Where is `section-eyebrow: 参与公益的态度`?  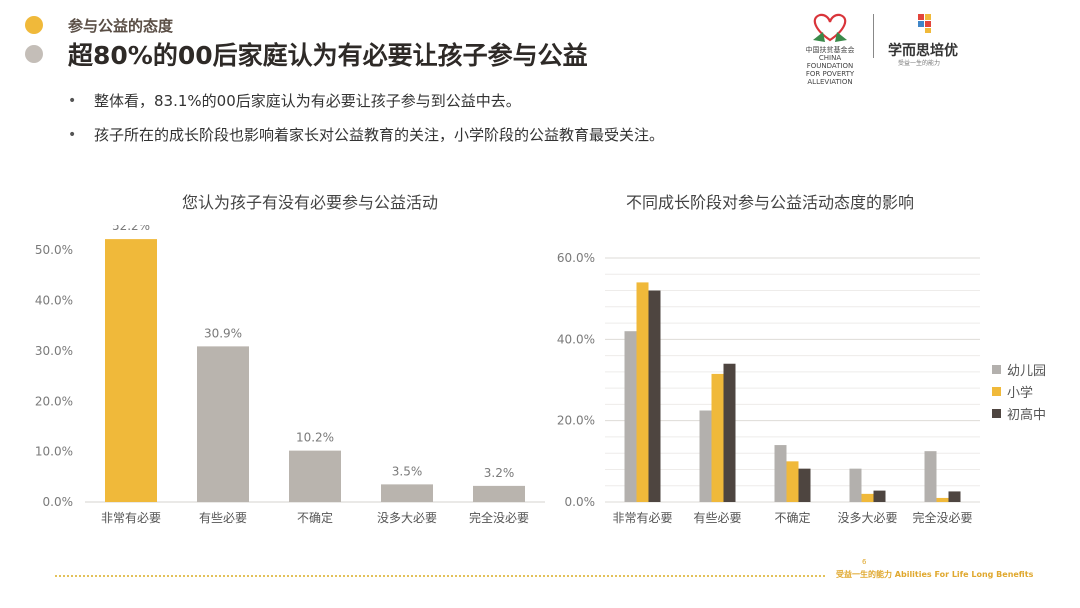
section-eyebrow: 参与公益的态度 is located at coordinates (121, 26).